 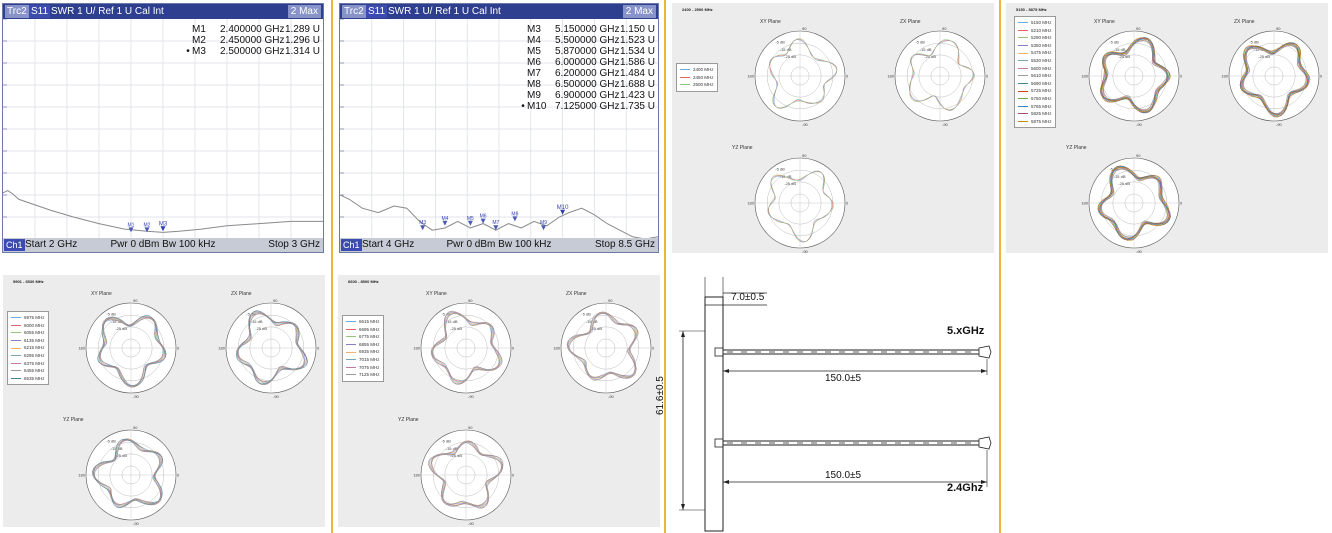 What do you see at coordinates (73, 420) in the screenshot?
I see `yz-plane-label: YZ Plane` at bounding box center [73, 420].